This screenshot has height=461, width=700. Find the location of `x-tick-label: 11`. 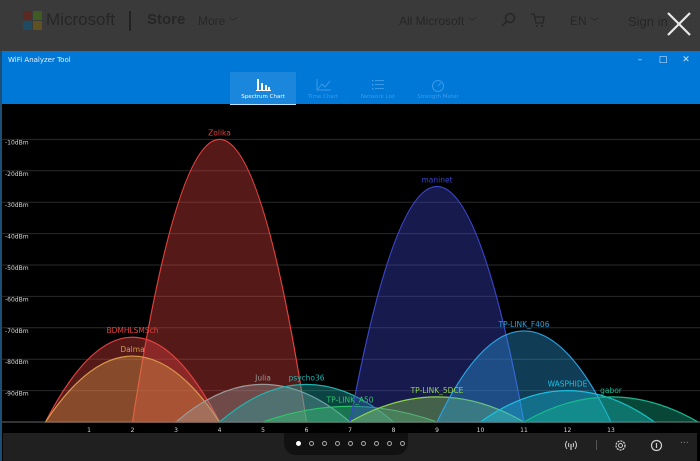

x-tick-label: 11 is located at coordinates (524, 430).